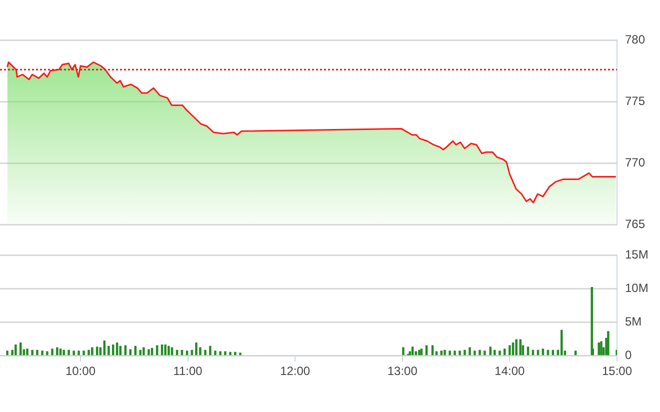 The image size is (660, 412). Describe the element at coordinates (635, 163) in the screenshot. I see `y-tick-label: 770` at that location.